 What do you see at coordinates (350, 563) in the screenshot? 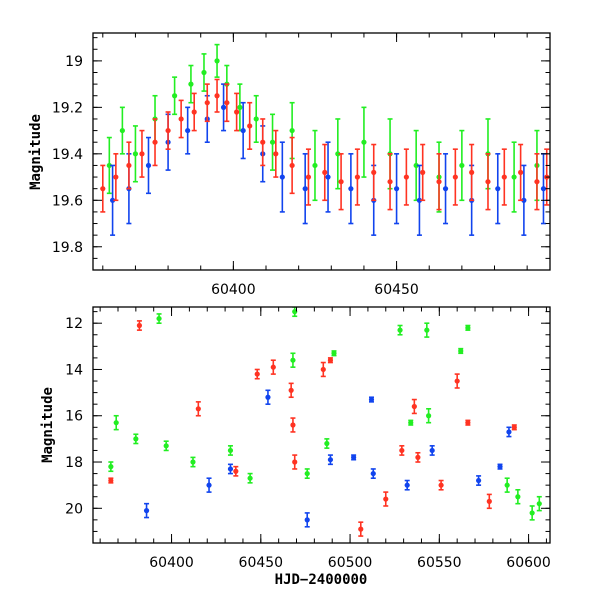
I see `bottom-xtick-label: 60500` at bounding box center [350, 563].